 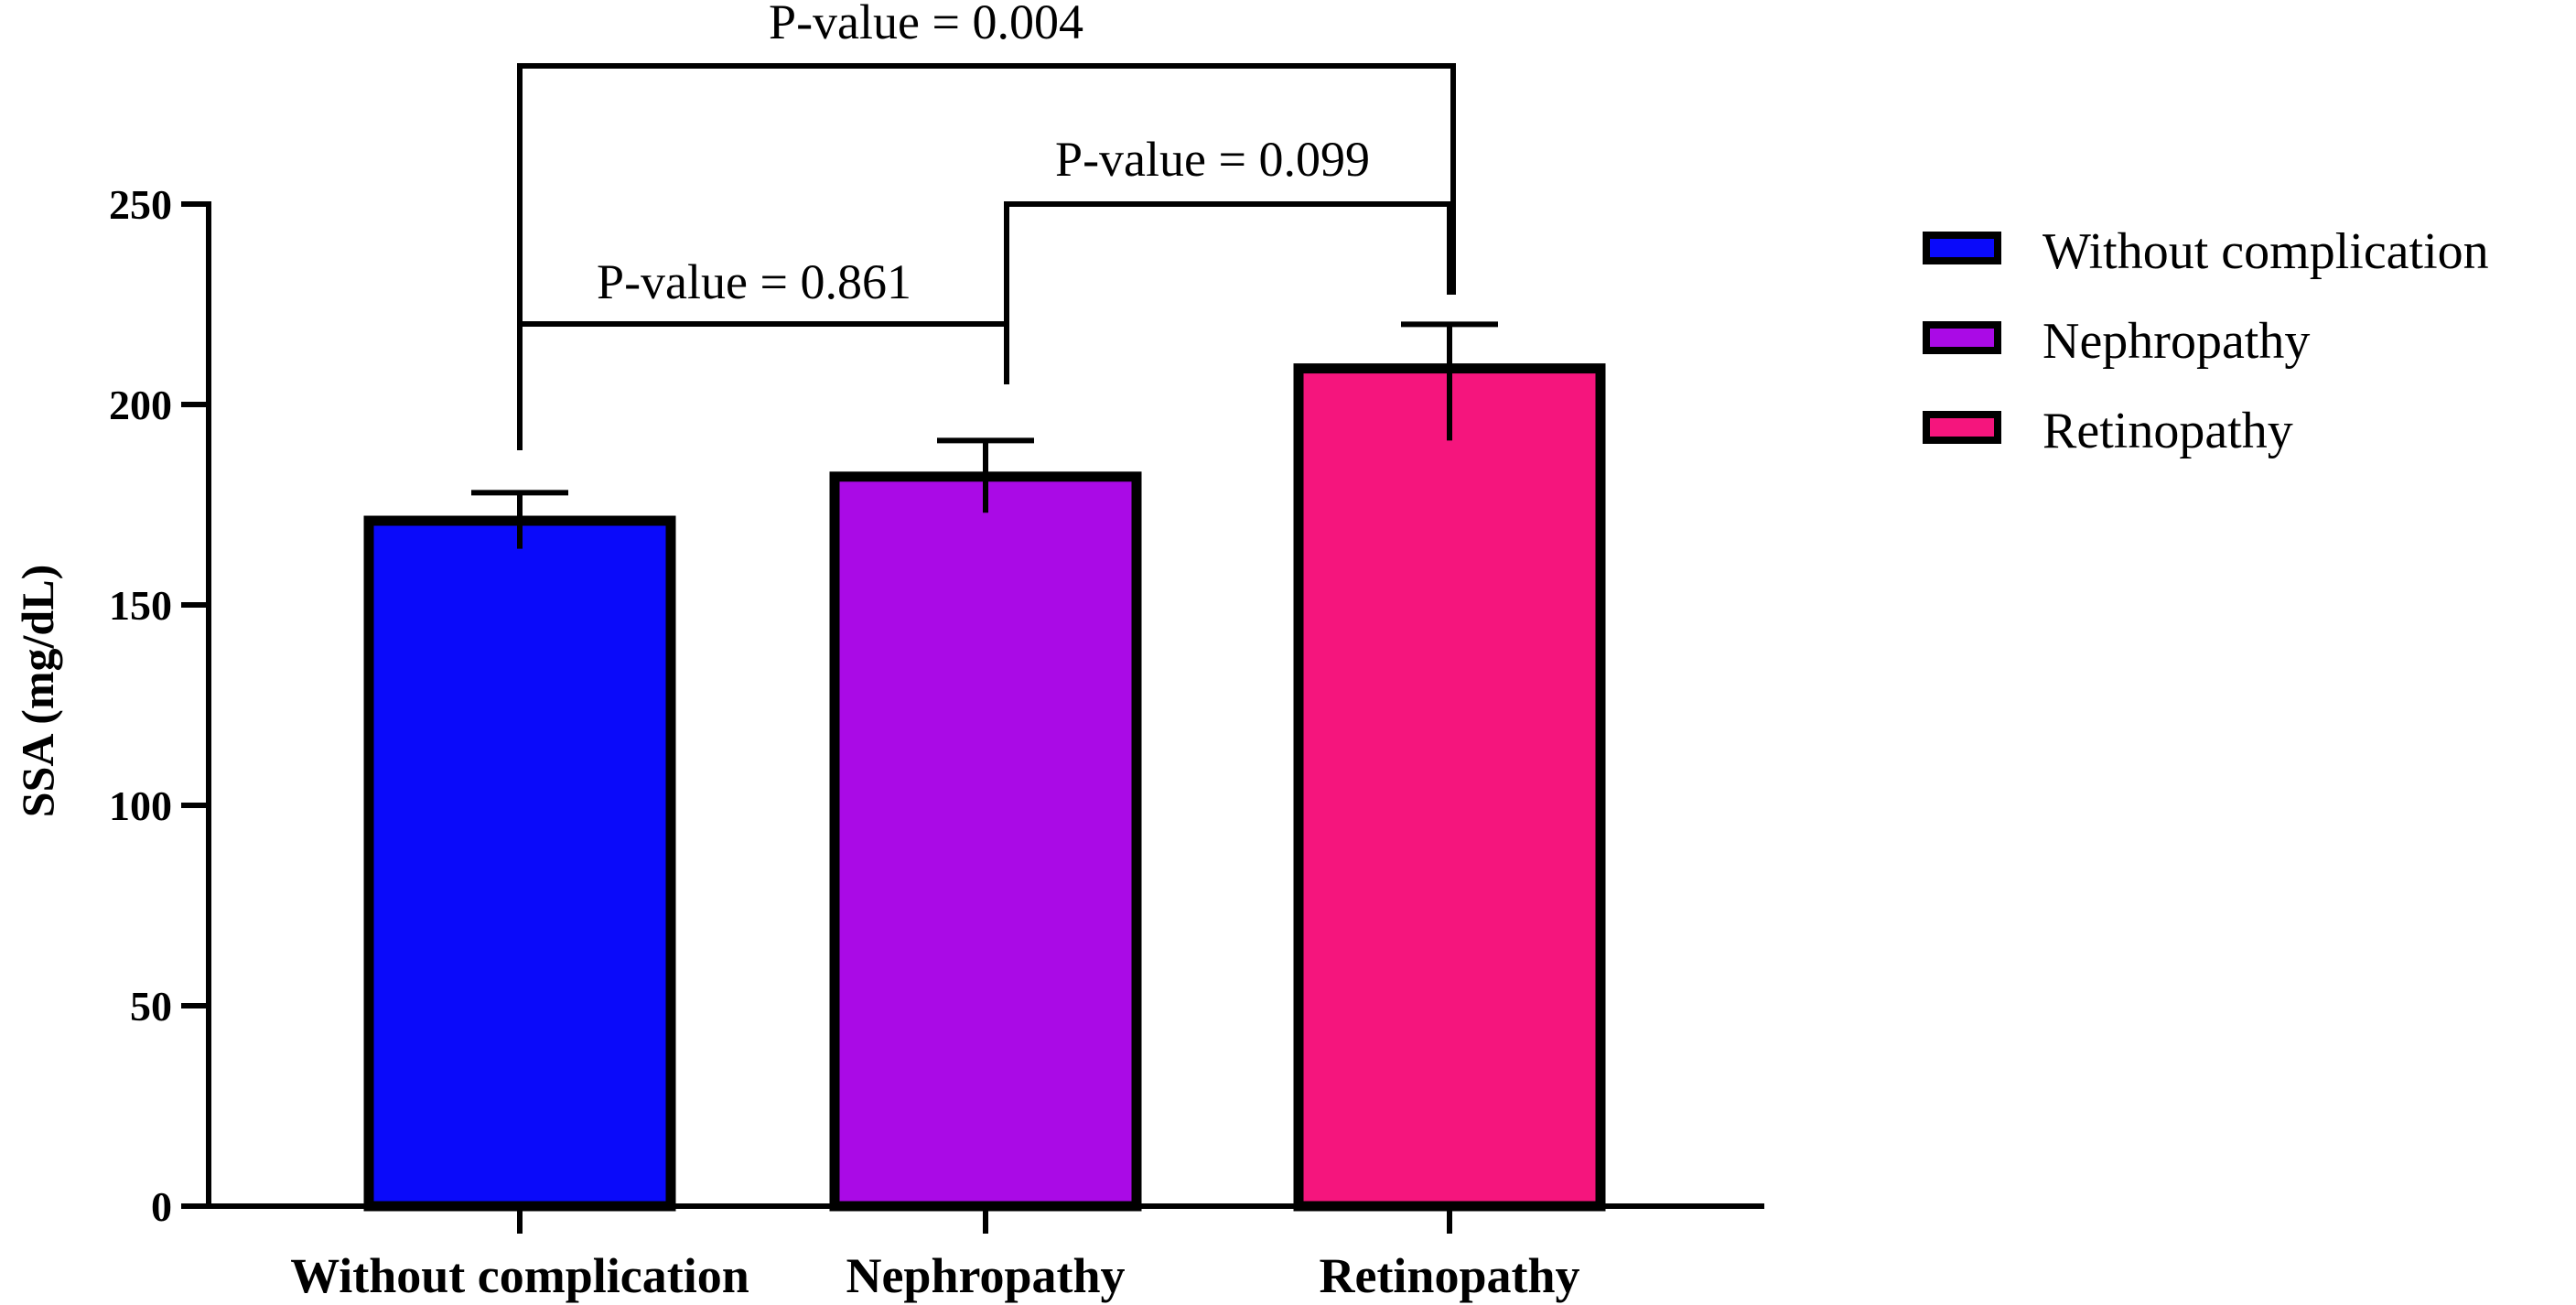 What do you see at coordinates (1212, 159) in the screenshot?
I see `p-value-label-1: P-value = 0.099` at bounding box center [1212, 159].